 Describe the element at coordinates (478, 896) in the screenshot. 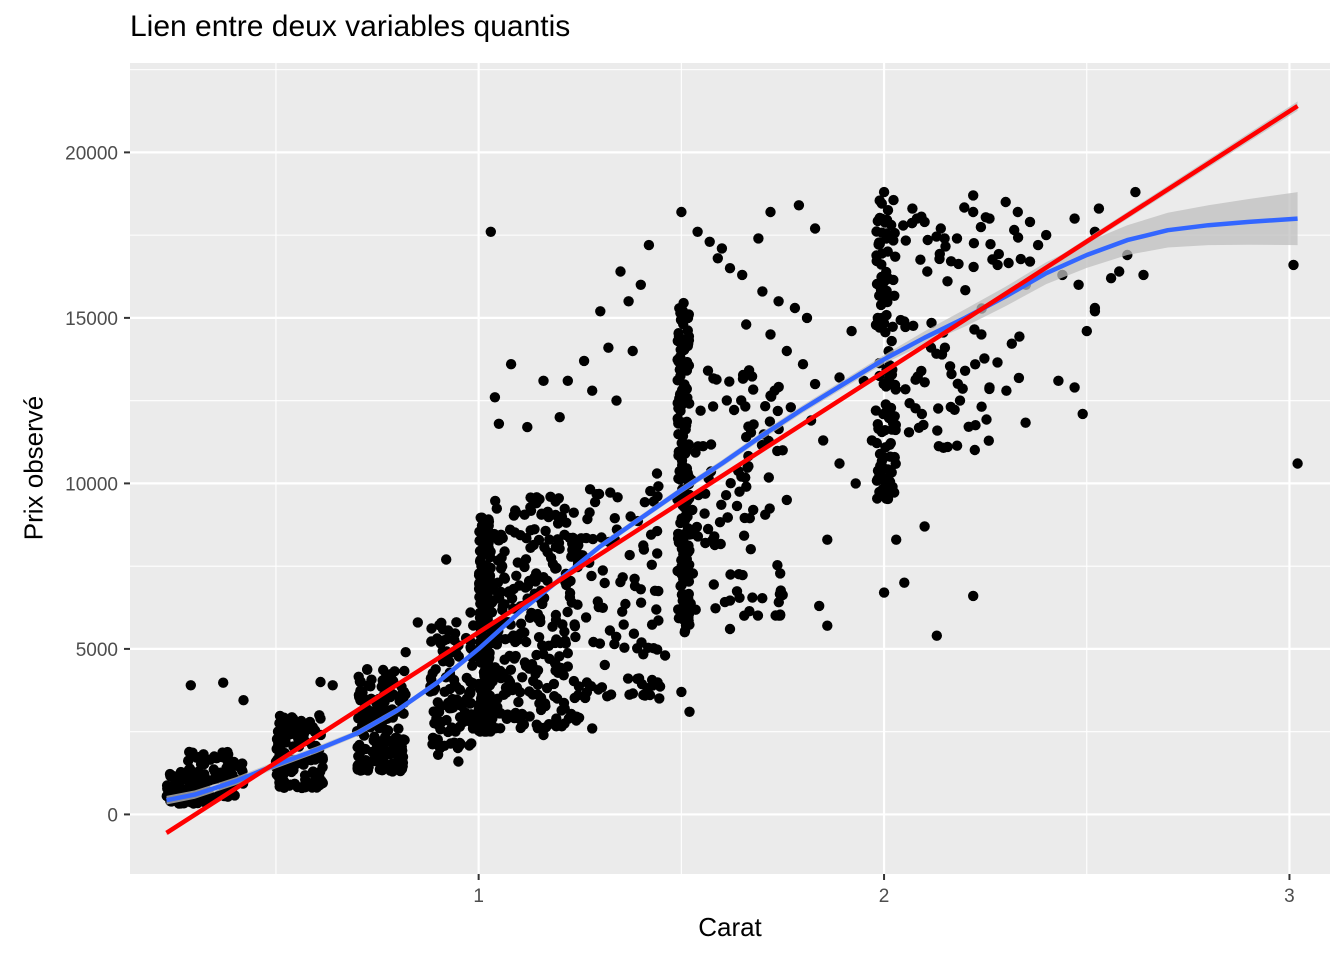

I see `x-tick-label: 1` at that location.